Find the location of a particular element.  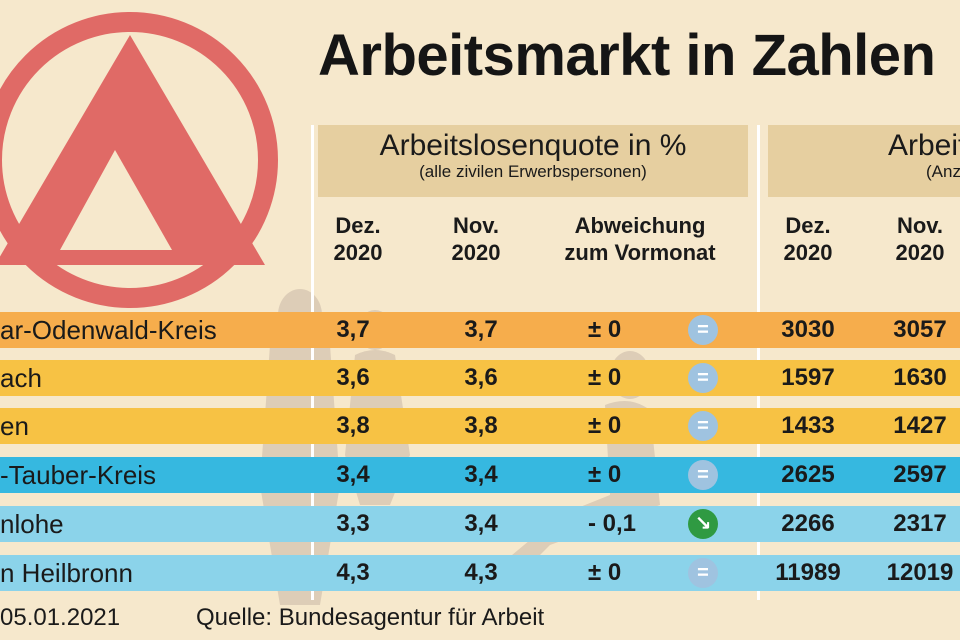

deviation-value: - 0,1 is located at coordinates (612, 523).